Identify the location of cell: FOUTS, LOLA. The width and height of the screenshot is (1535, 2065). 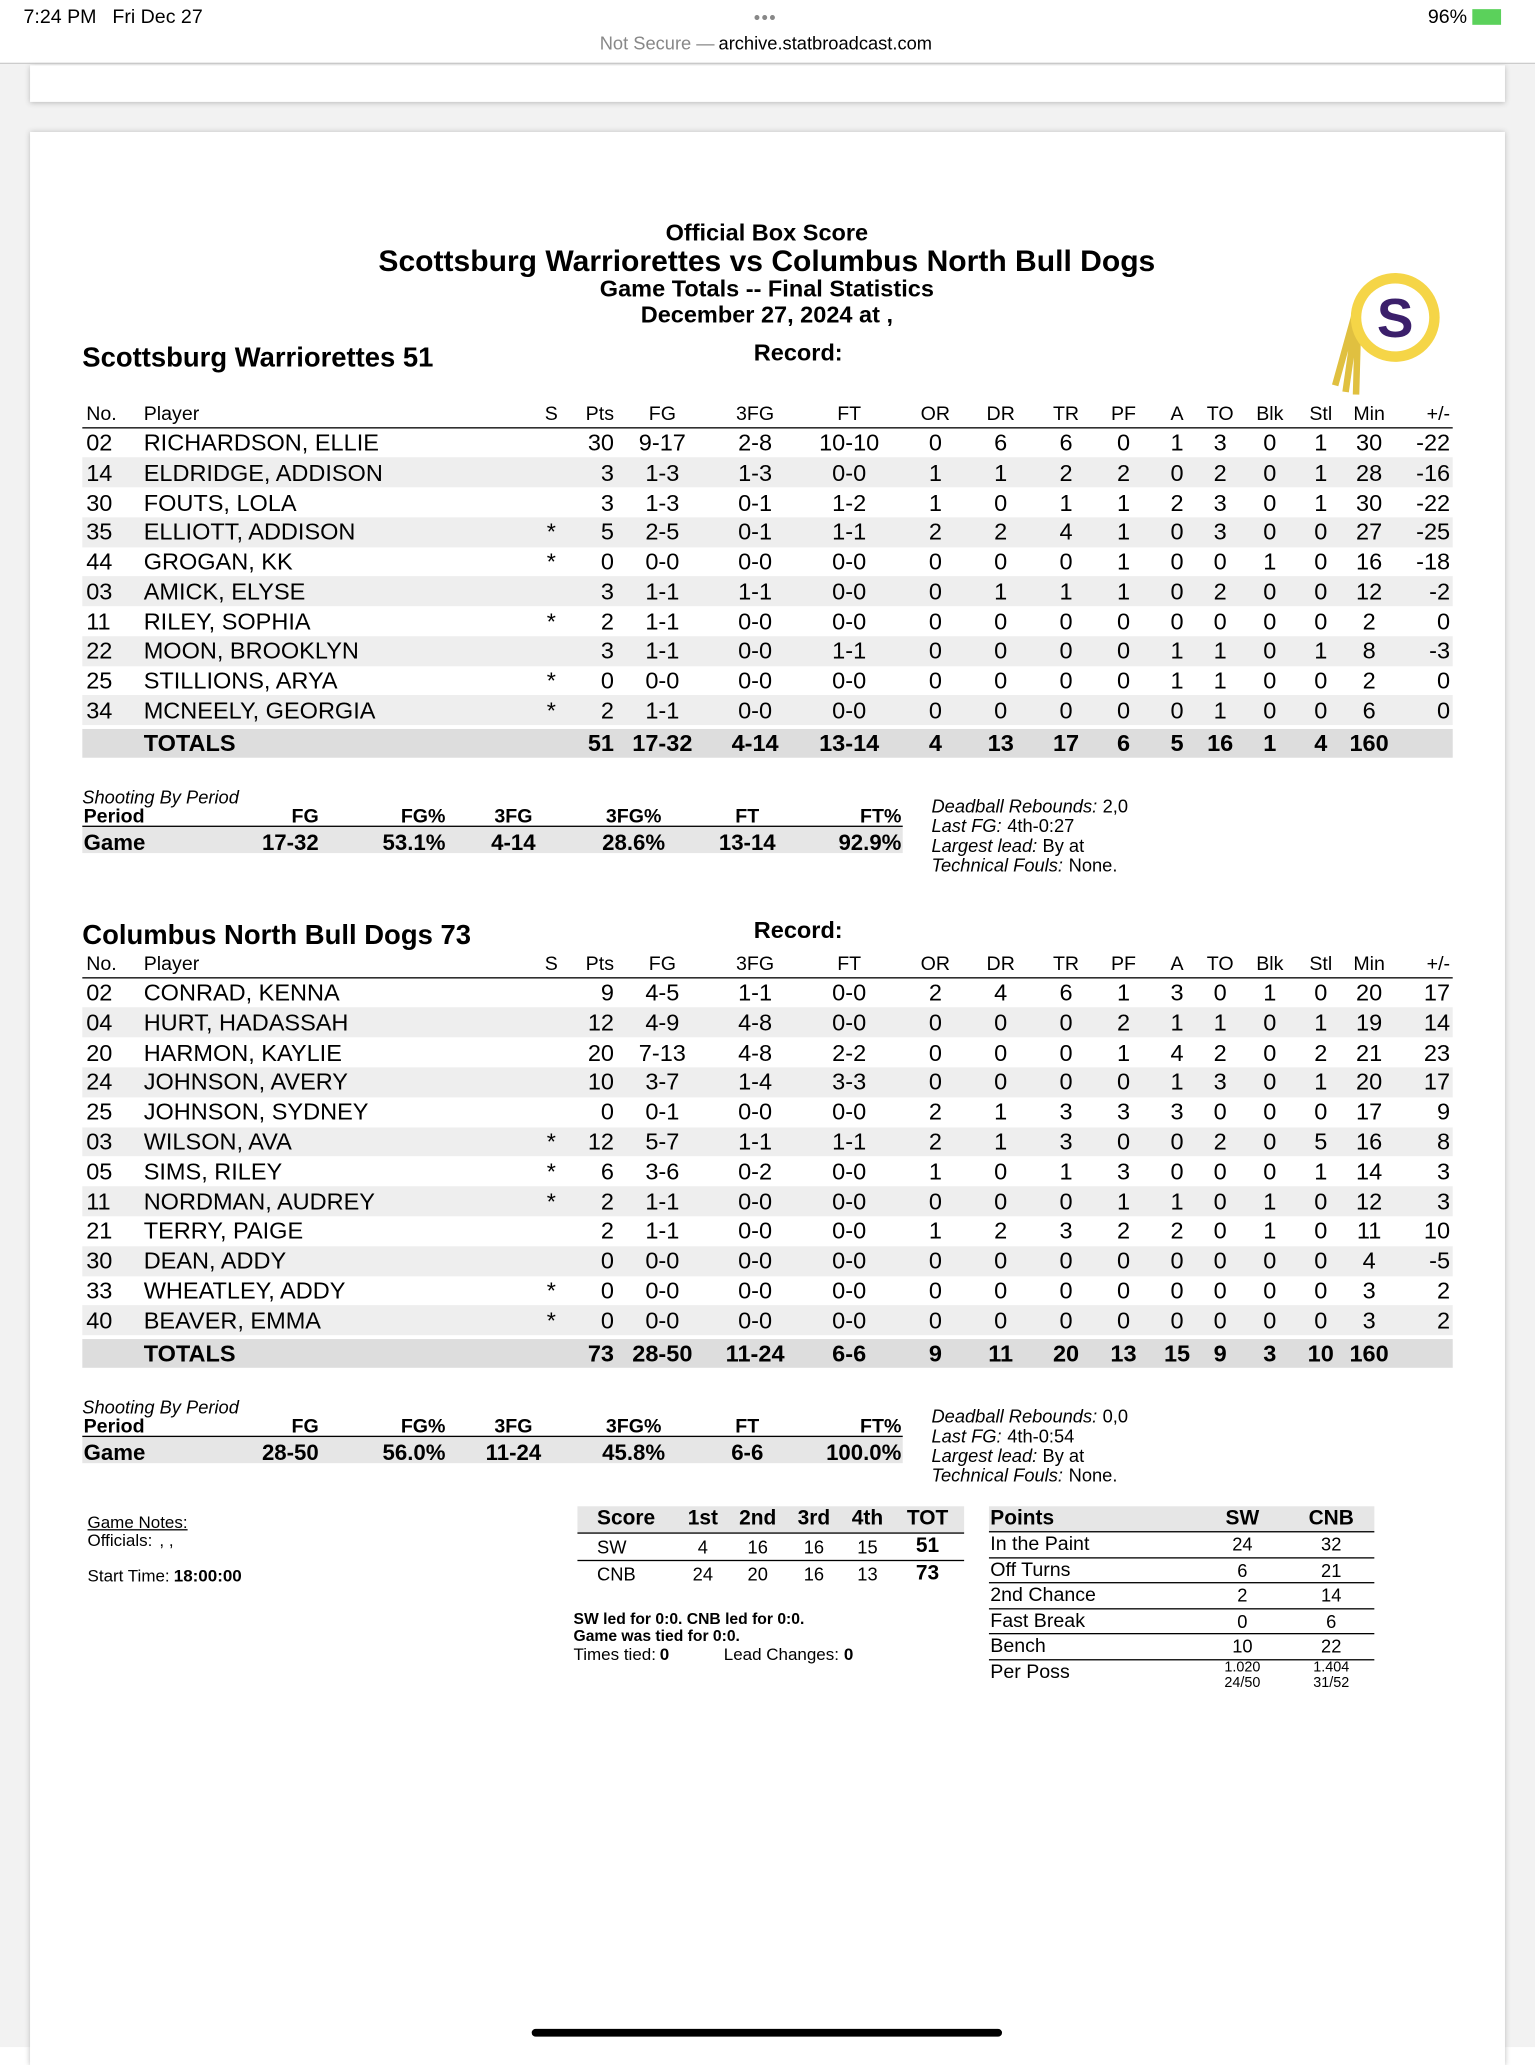
(220, 502).